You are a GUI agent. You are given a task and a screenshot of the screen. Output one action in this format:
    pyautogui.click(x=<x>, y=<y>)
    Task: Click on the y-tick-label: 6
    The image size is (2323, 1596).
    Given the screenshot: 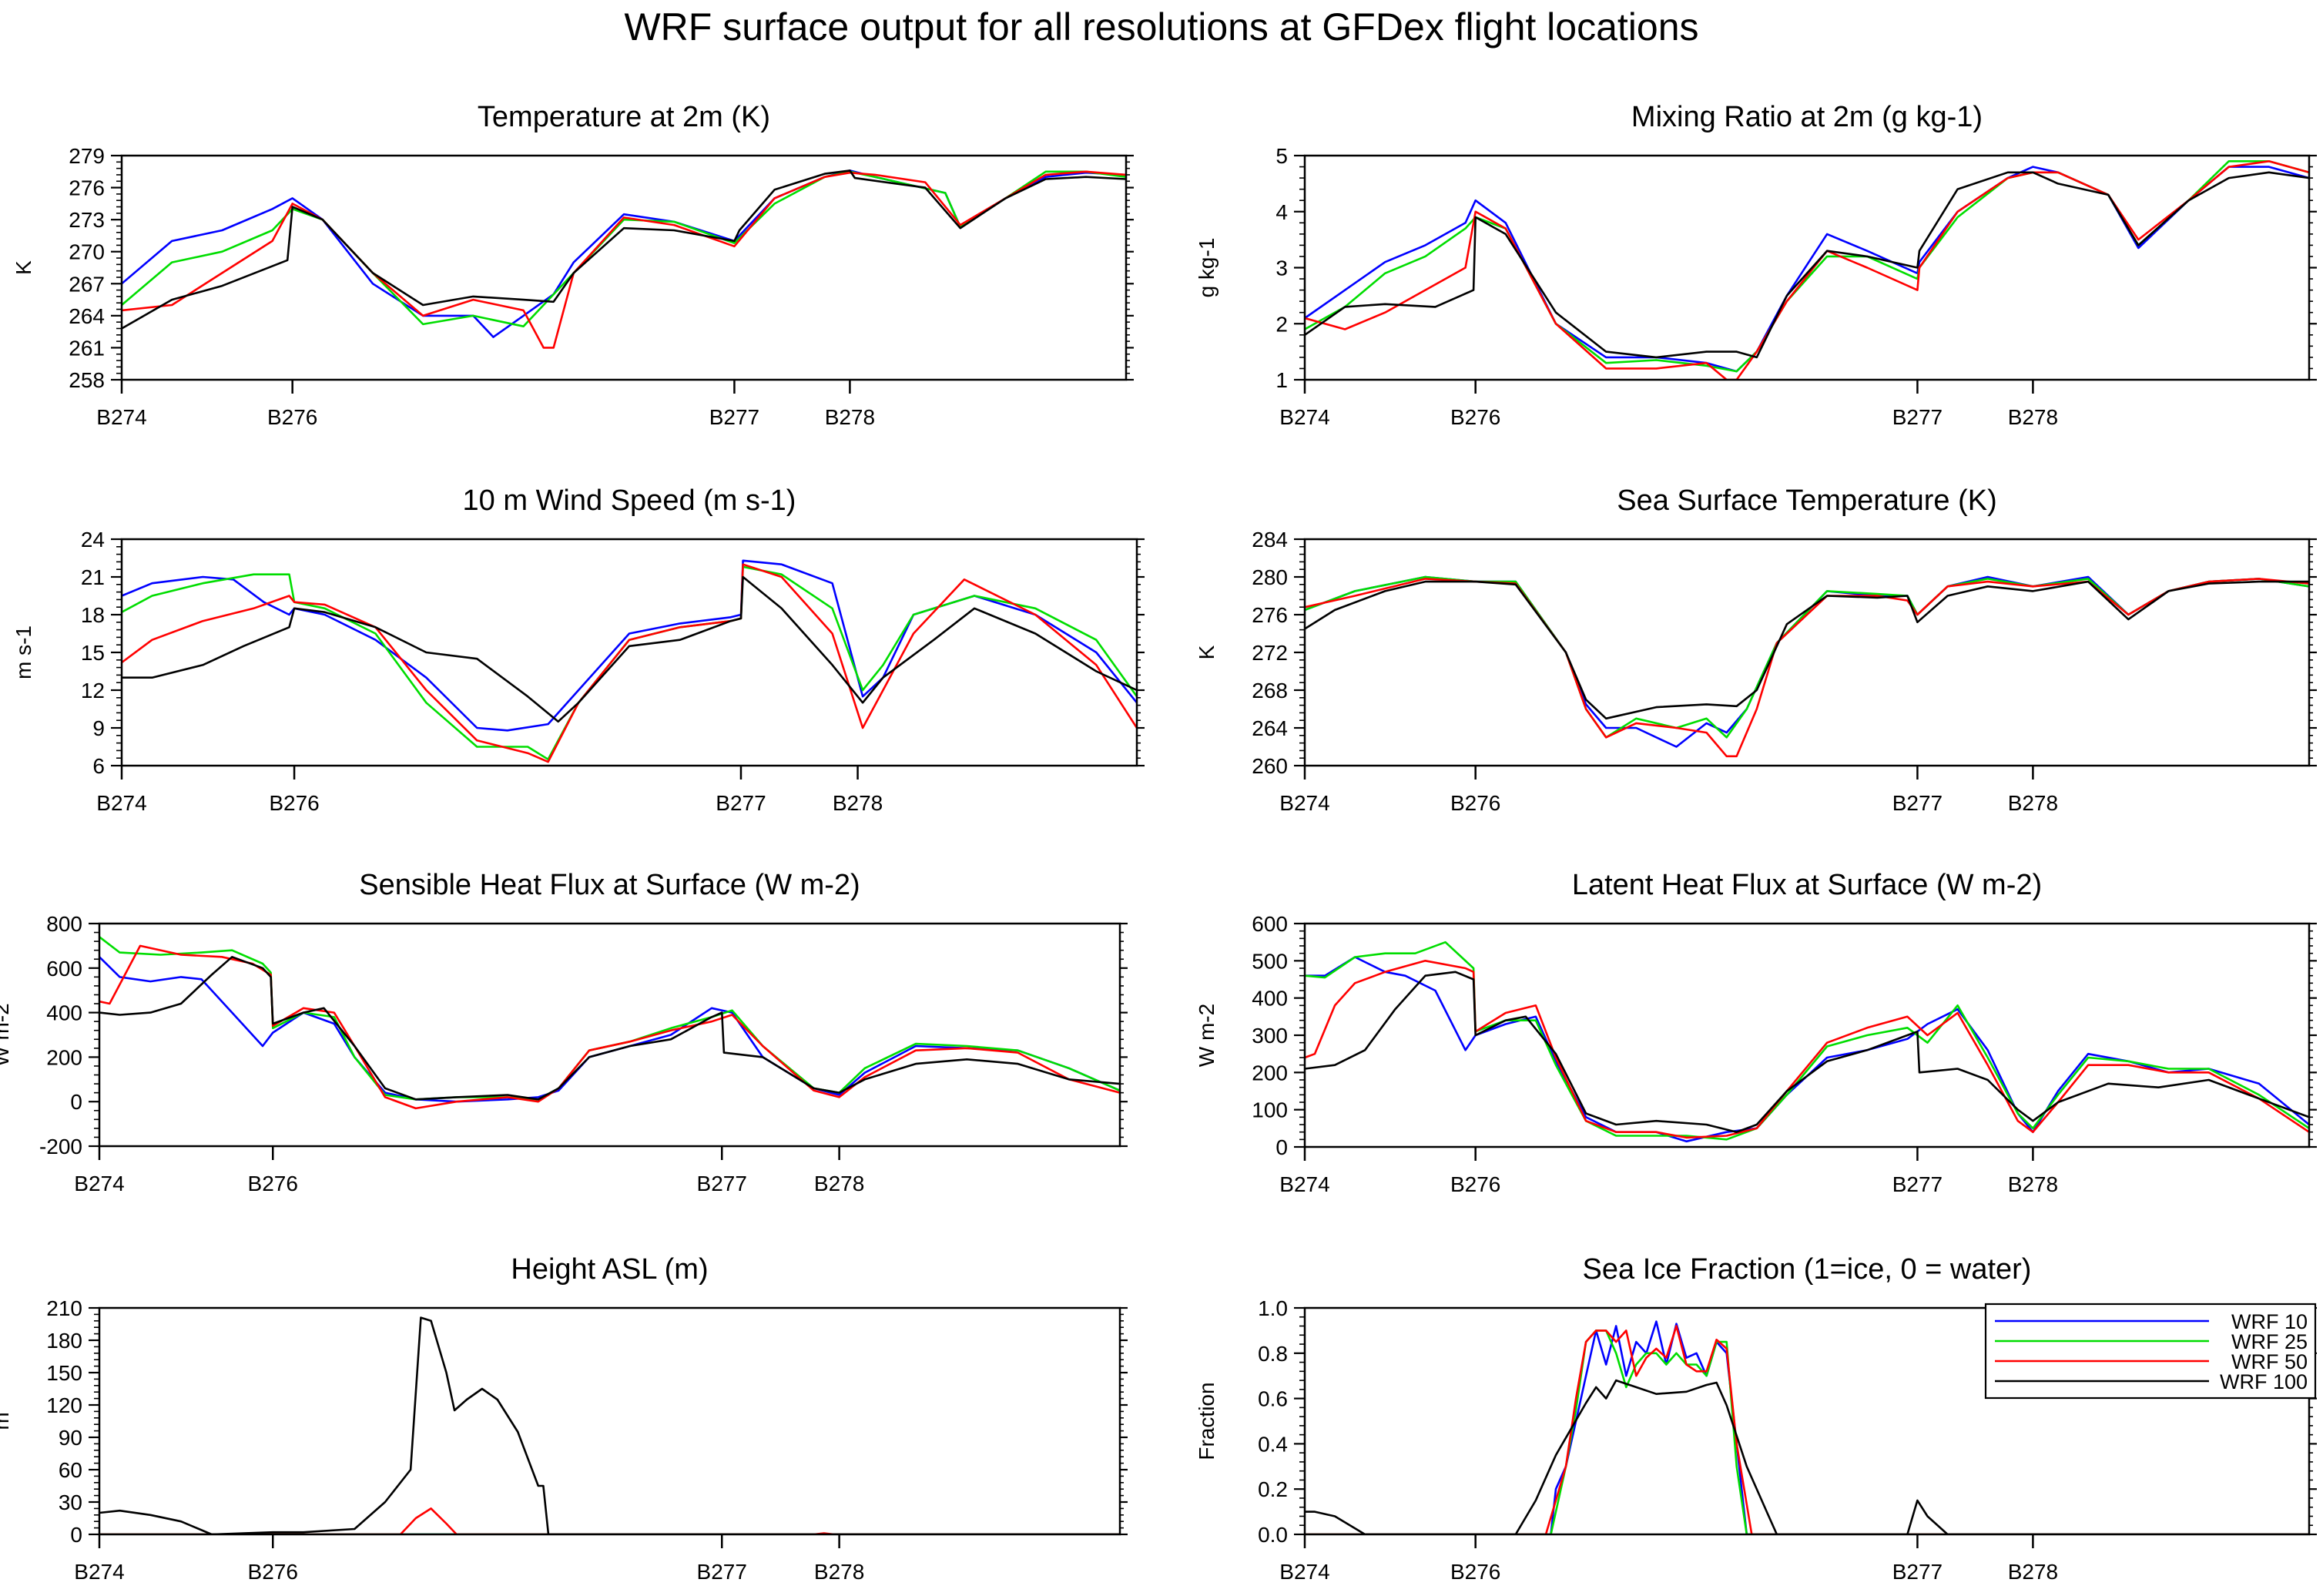 What is the action you would take?
    pyautogui.click(x=98, y=766)
    